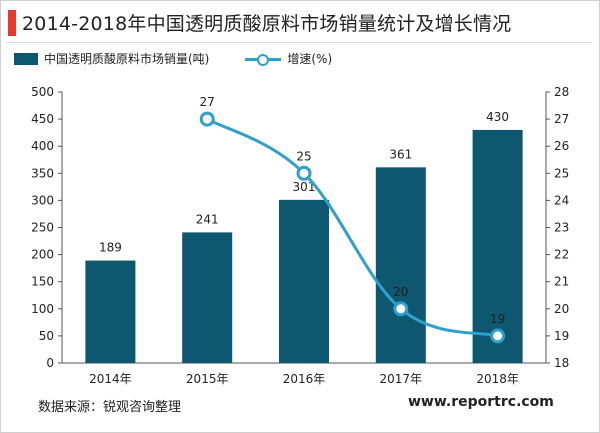 Image resolution: width=600 pixels, height=433 pixels. What do you see at coordinates (497, 117) in the screenshot?
I see `bar-value-label: 430` at bounding box center [497, 117].